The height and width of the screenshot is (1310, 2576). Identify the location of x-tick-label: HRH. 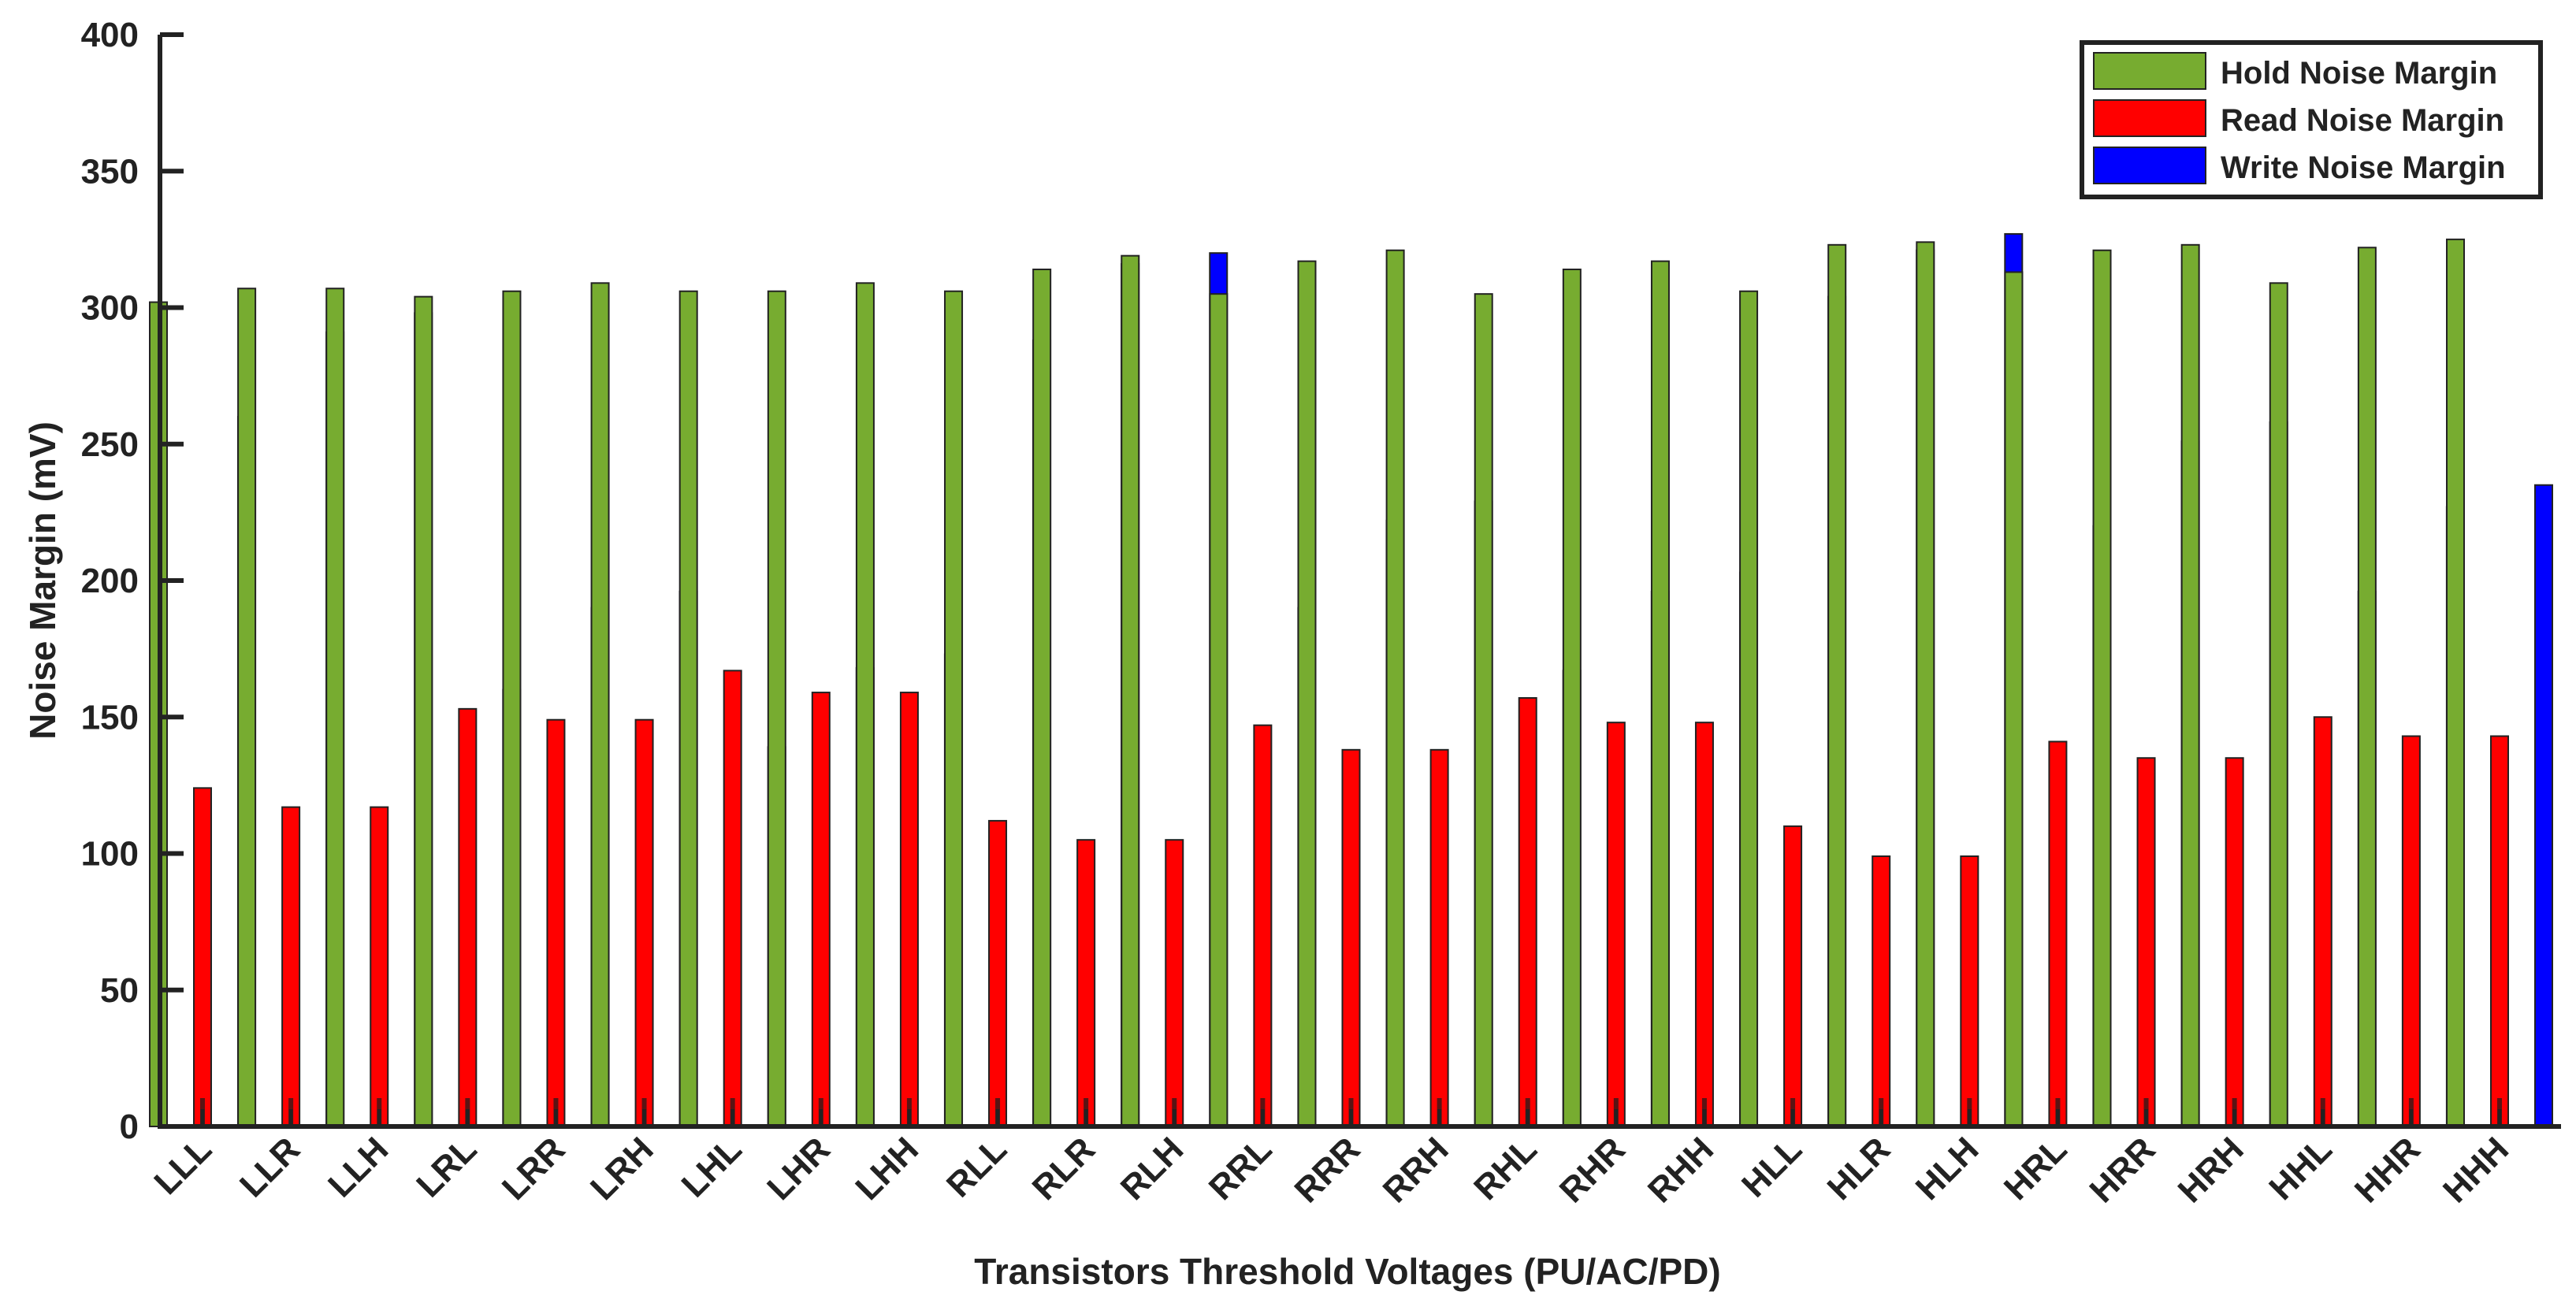
(2211, 1170).